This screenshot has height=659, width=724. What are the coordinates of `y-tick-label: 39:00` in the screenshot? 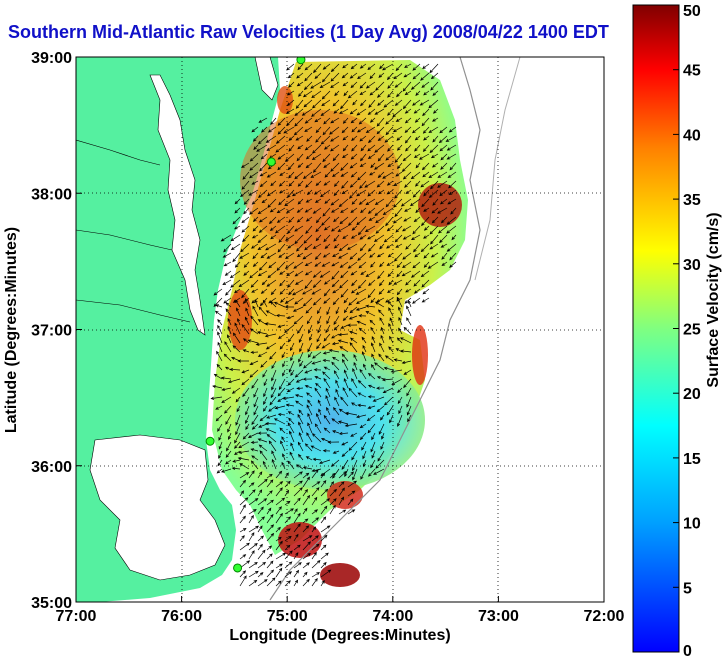 It's located at (51, 58).